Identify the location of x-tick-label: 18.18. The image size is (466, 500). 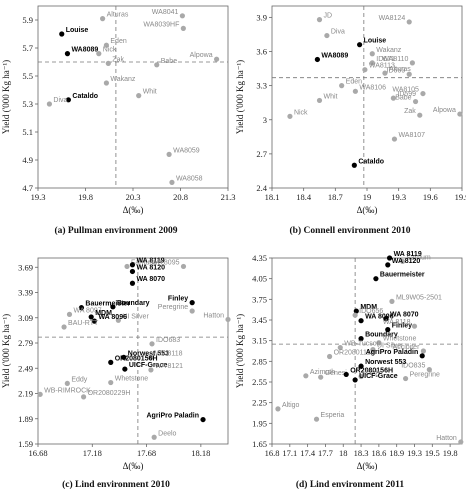
(200, 453).